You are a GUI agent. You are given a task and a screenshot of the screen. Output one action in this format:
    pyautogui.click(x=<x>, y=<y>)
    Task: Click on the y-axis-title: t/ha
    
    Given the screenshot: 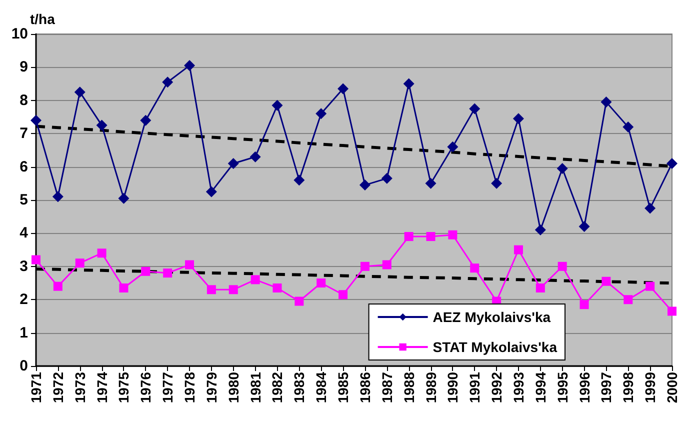 What is the action you would take?
    pyautogui.click(x=43, y=19)
    